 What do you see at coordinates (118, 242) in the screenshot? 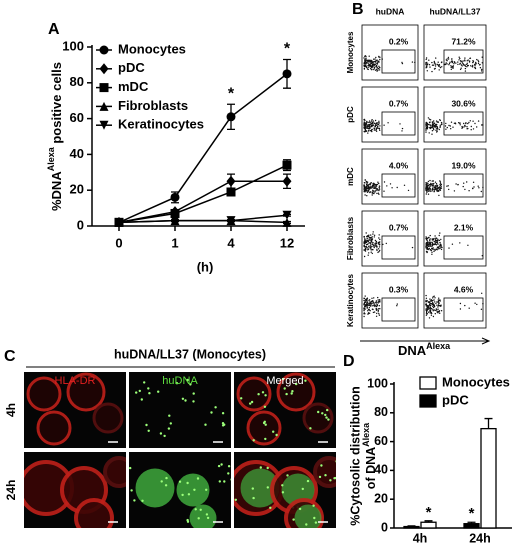
I see `x-tick-label: 0` at bounding box center [118, 242].